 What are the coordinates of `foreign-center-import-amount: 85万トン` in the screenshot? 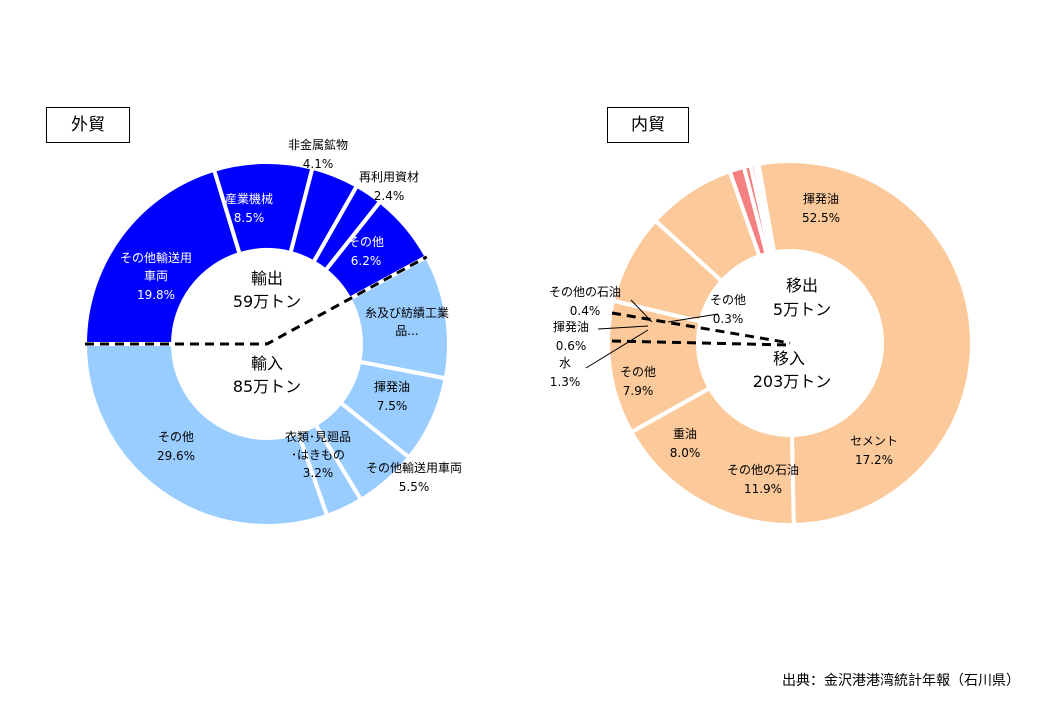 It's located at (267, 386).